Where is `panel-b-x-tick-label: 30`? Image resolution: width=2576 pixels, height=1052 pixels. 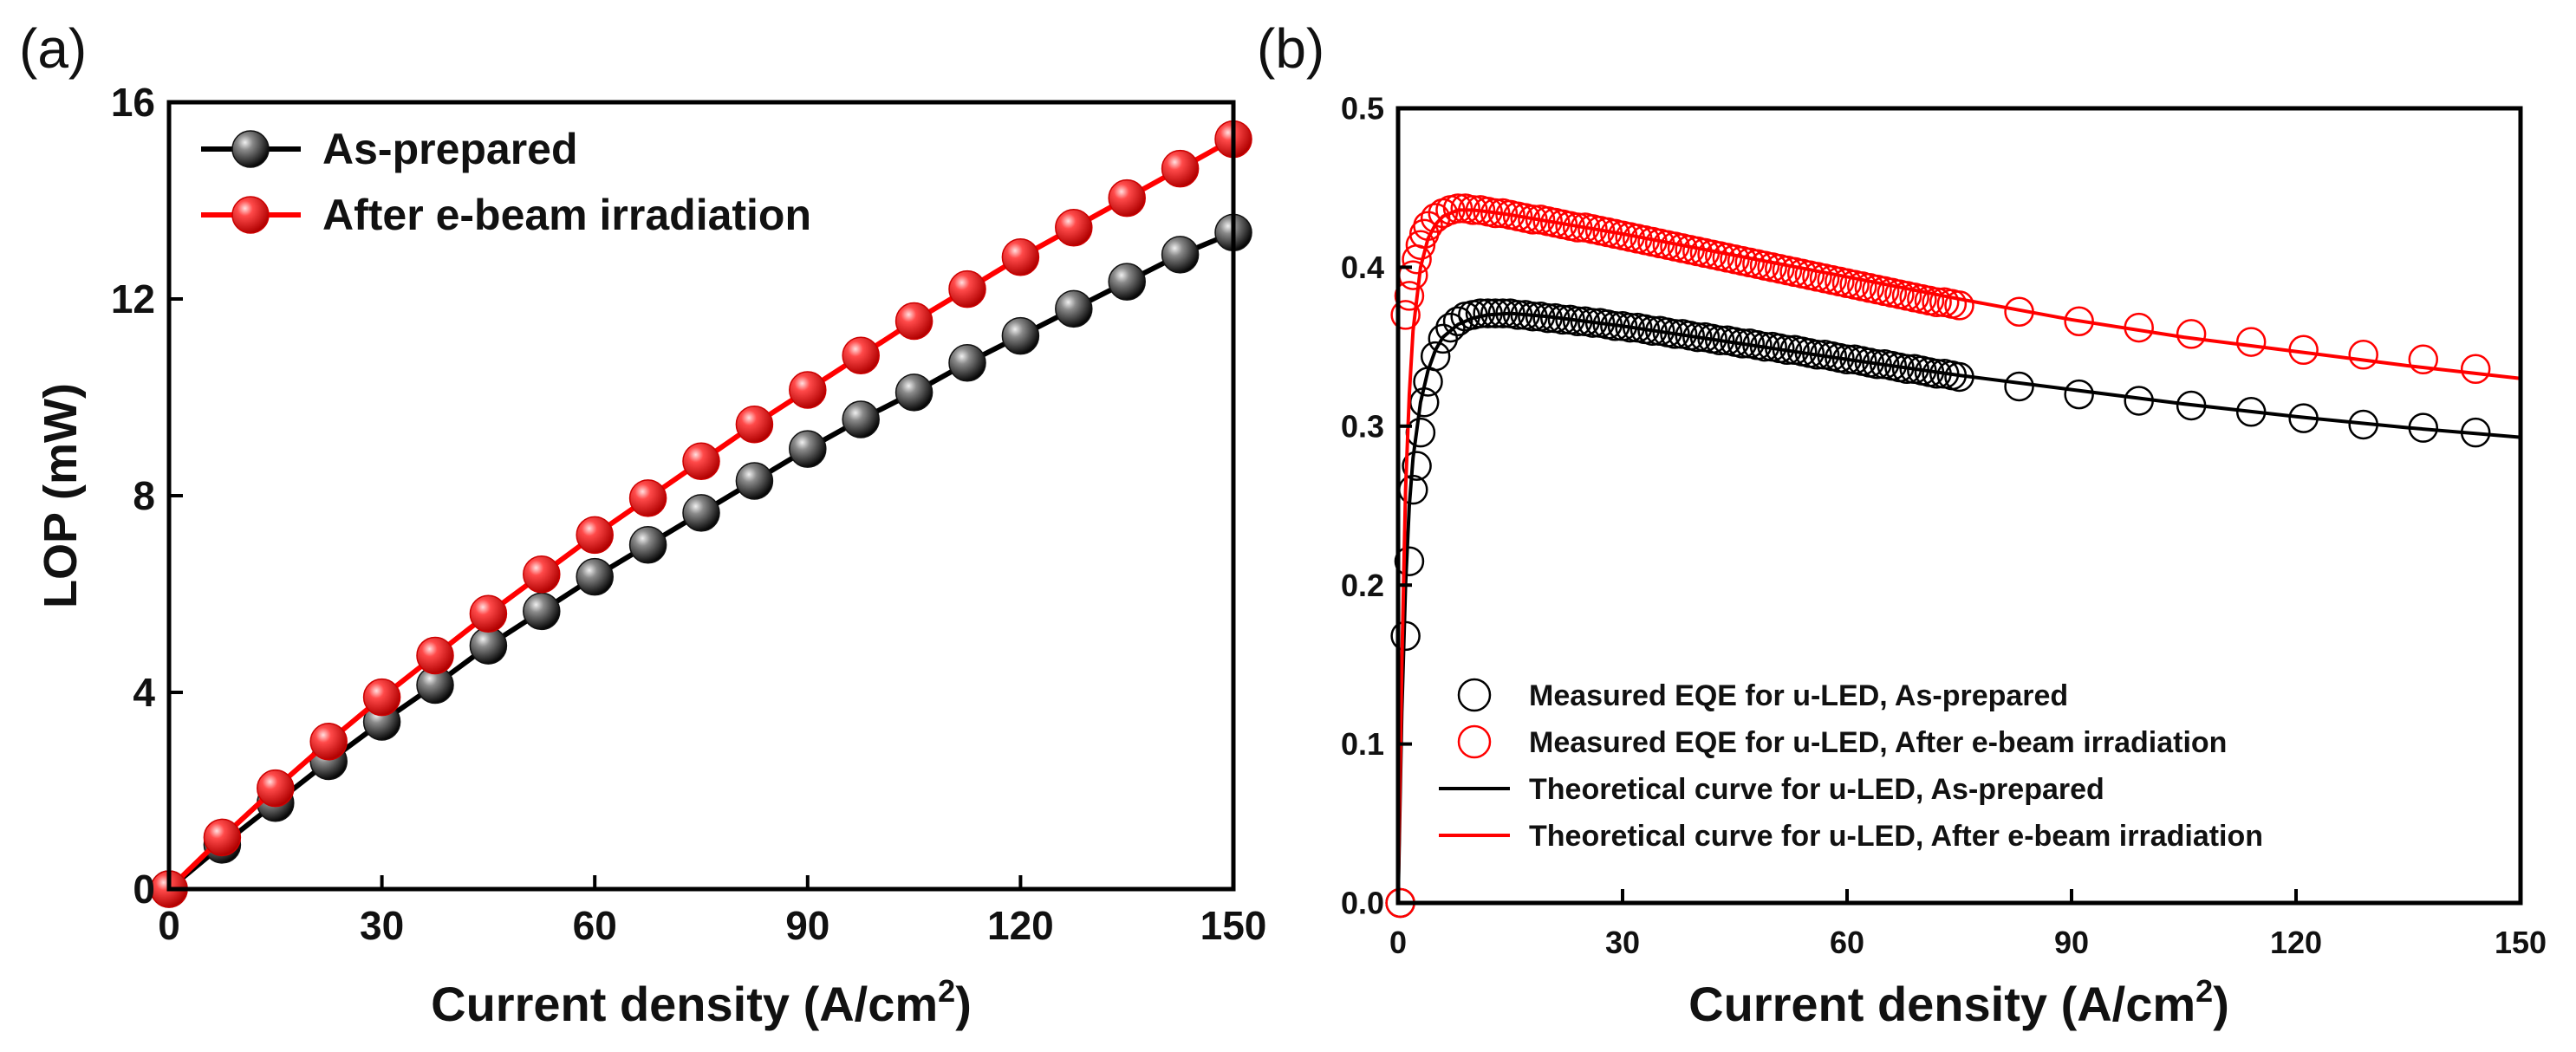 panel-b-x-tick-label: 30 is located at coordinates (1622, 942).